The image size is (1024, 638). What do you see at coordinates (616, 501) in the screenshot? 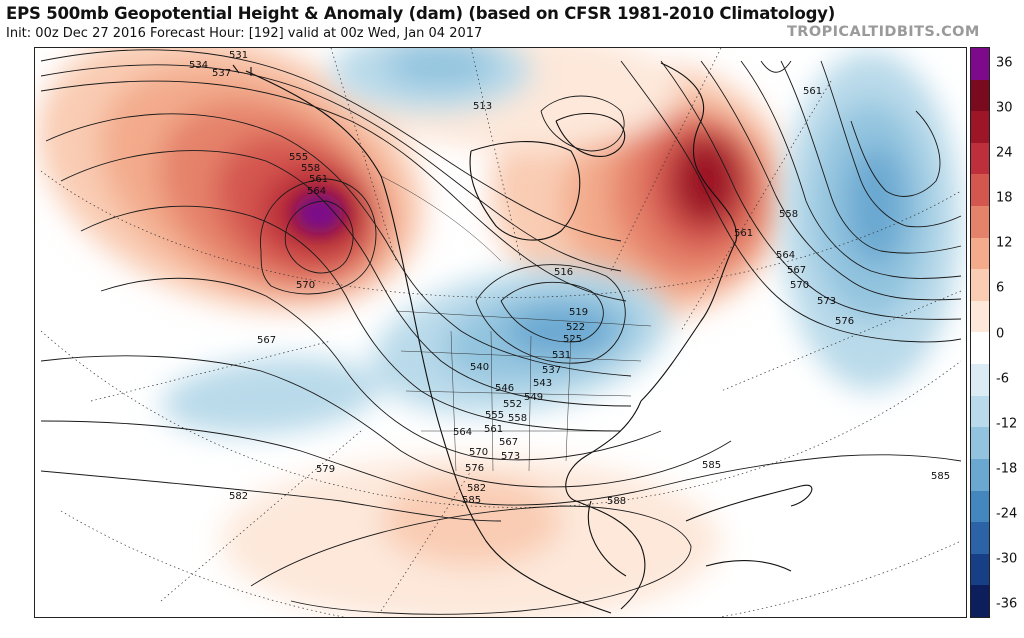
I see `contour-label: 588` at bounding box center [616, 501].